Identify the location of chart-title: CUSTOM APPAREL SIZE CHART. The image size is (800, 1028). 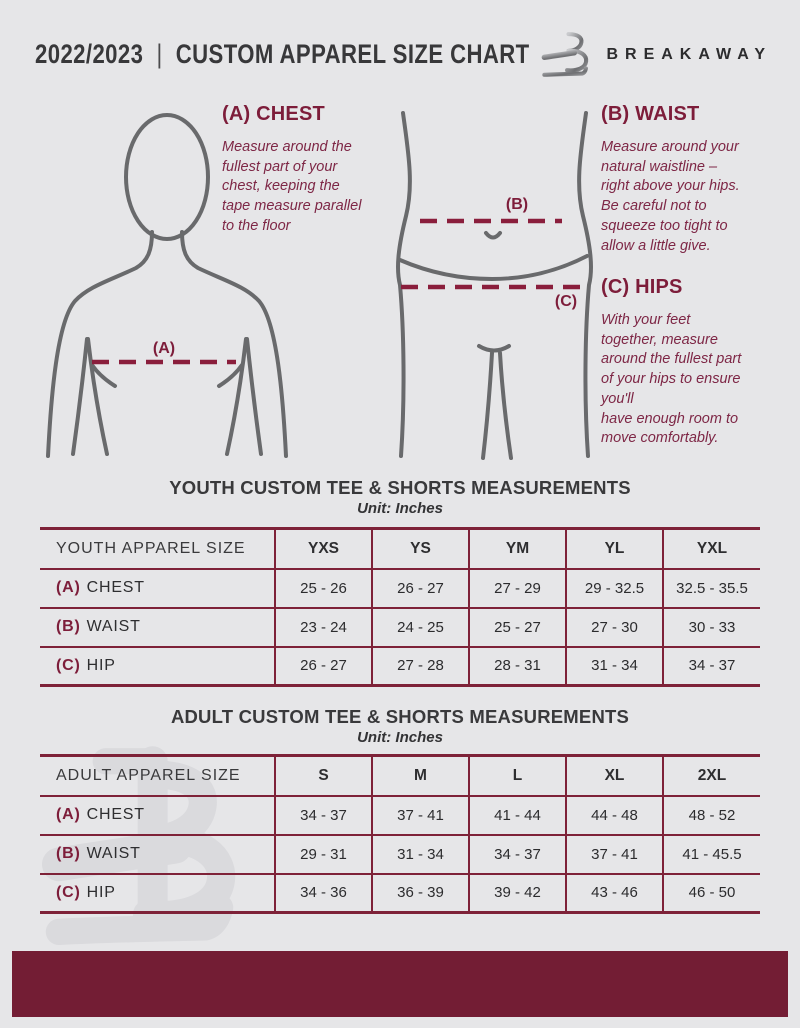
(352, 54).